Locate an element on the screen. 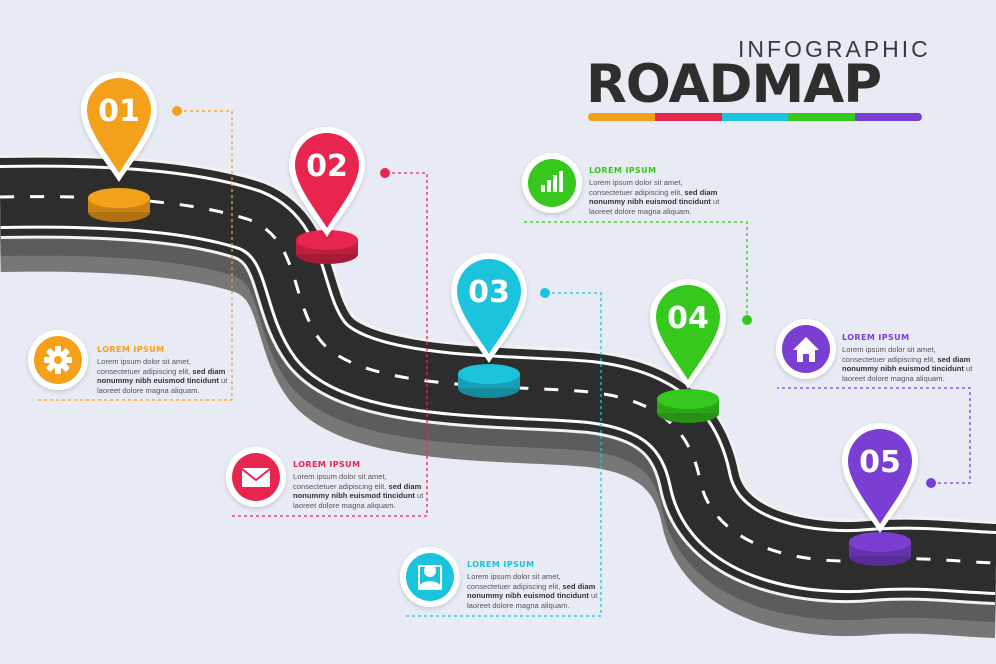  title-bar-green is located at coordinates (822, 117).